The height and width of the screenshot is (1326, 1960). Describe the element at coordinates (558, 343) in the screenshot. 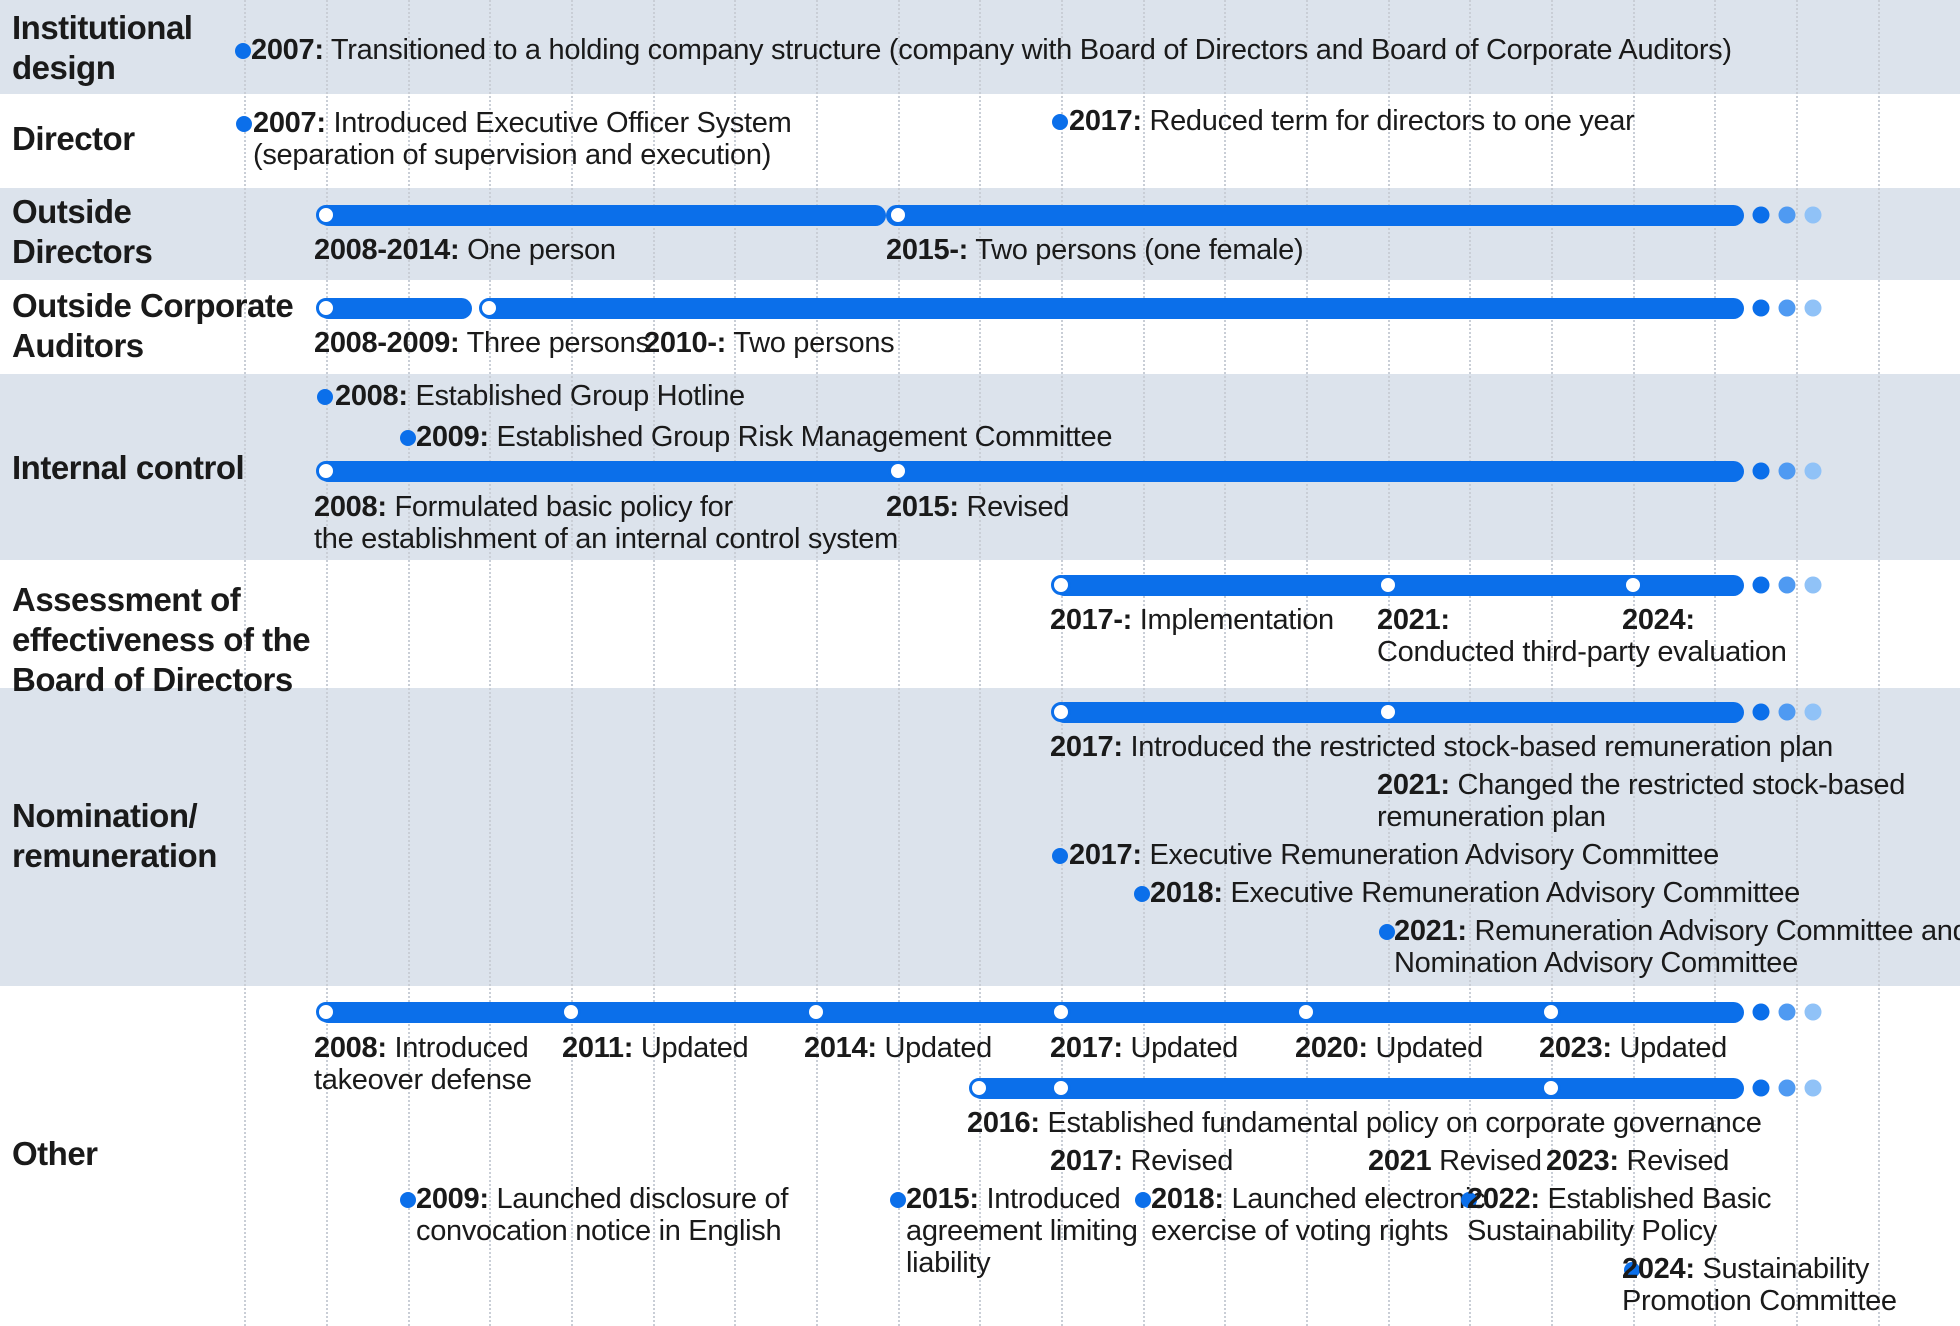

I see `event-text: Three persons` at that location.